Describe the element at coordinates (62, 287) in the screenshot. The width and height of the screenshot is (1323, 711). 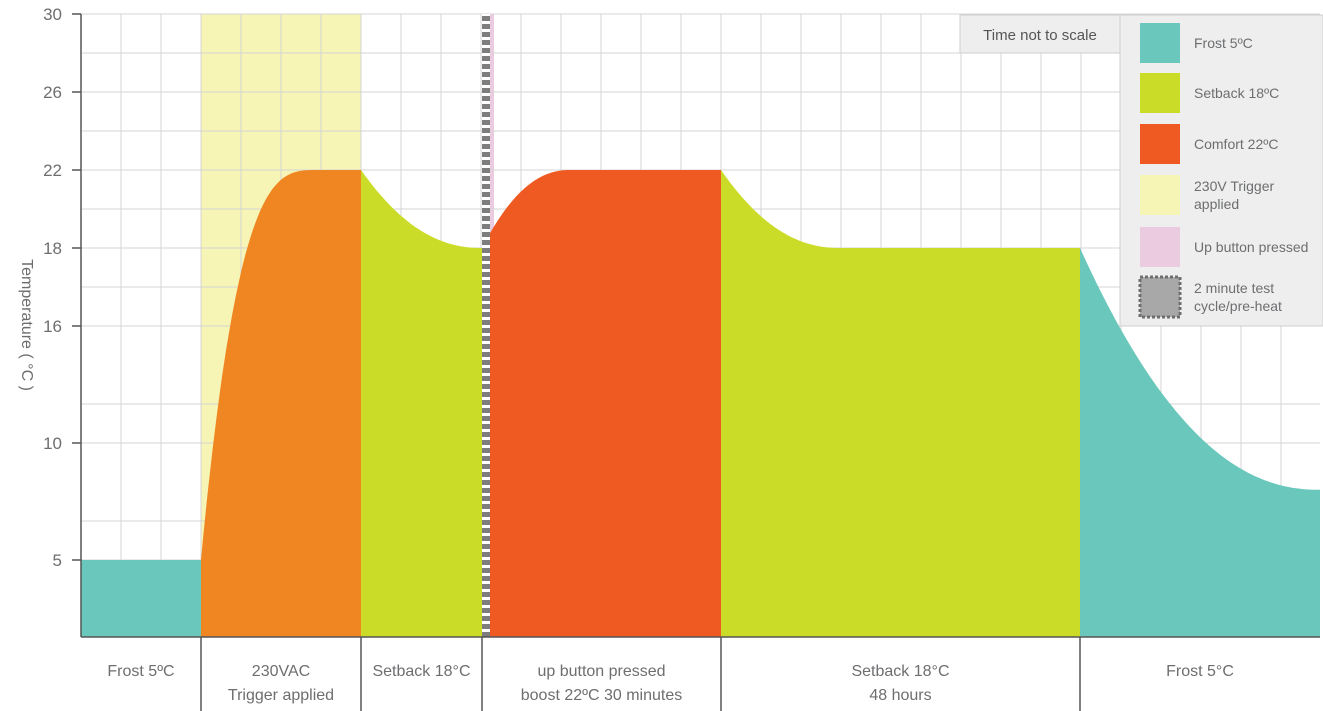
I see `y-axis-ticks: 5 10 16 18 22 26 30` at that location.